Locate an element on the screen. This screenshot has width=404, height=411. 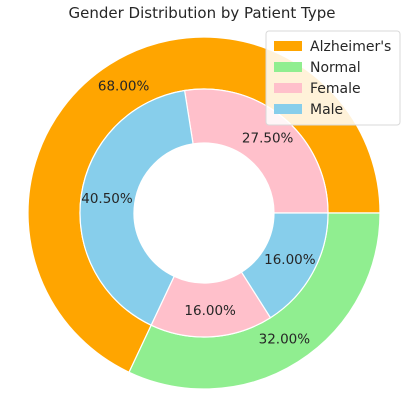
legend-label-normal: Normal is located at coordinates (335, 68).